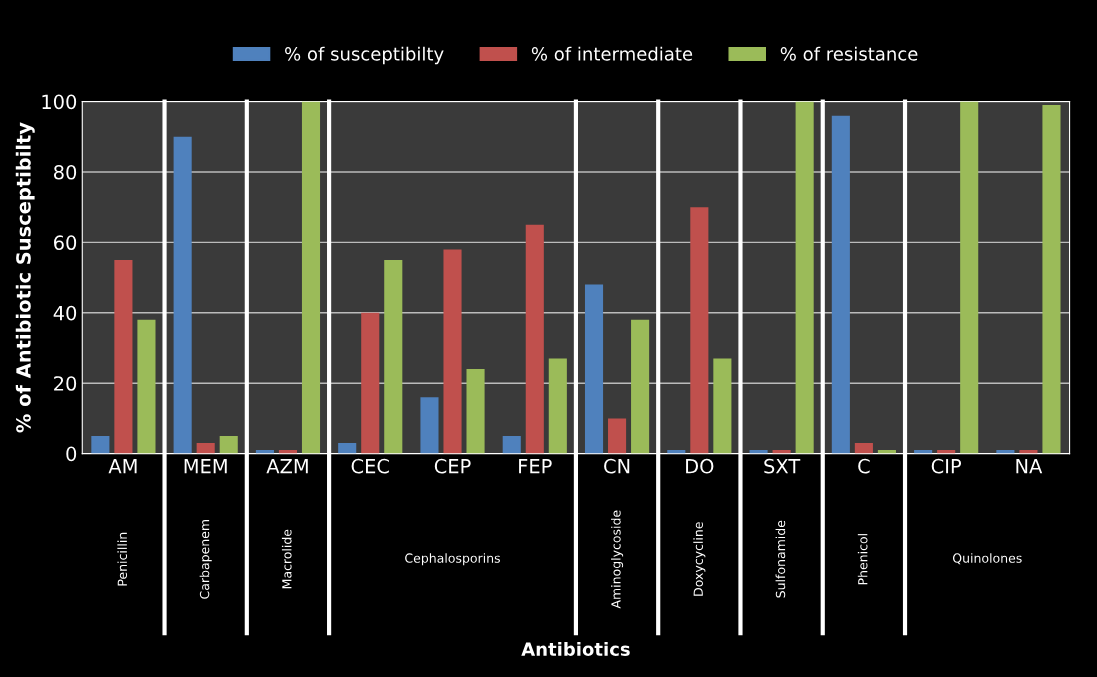 Image resolution: width=1097 pixels, height=677 pixels. I want to click on text: Quinolones, so click(987, 559).